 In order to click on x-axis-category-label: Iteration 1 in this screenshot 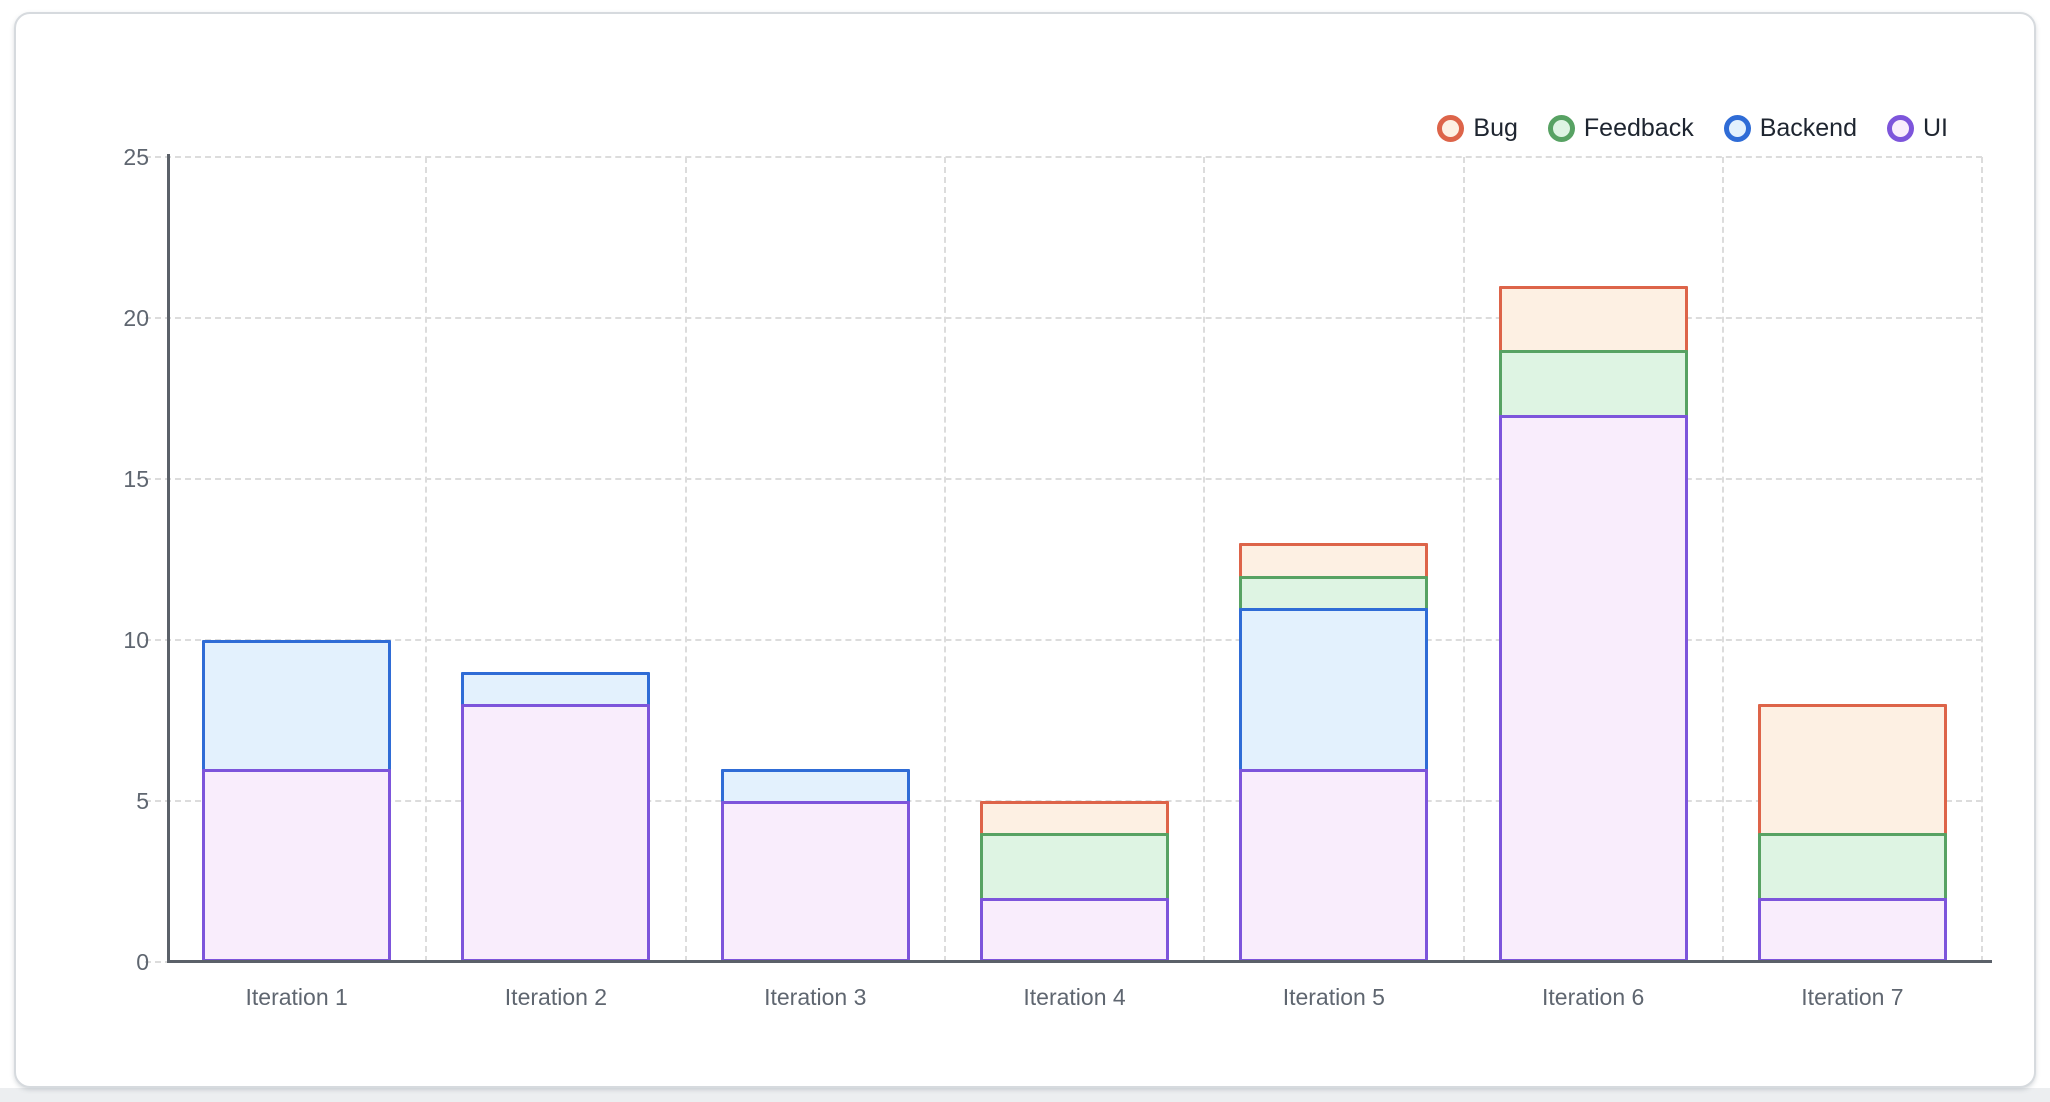, I will do `click(296, 997)`.